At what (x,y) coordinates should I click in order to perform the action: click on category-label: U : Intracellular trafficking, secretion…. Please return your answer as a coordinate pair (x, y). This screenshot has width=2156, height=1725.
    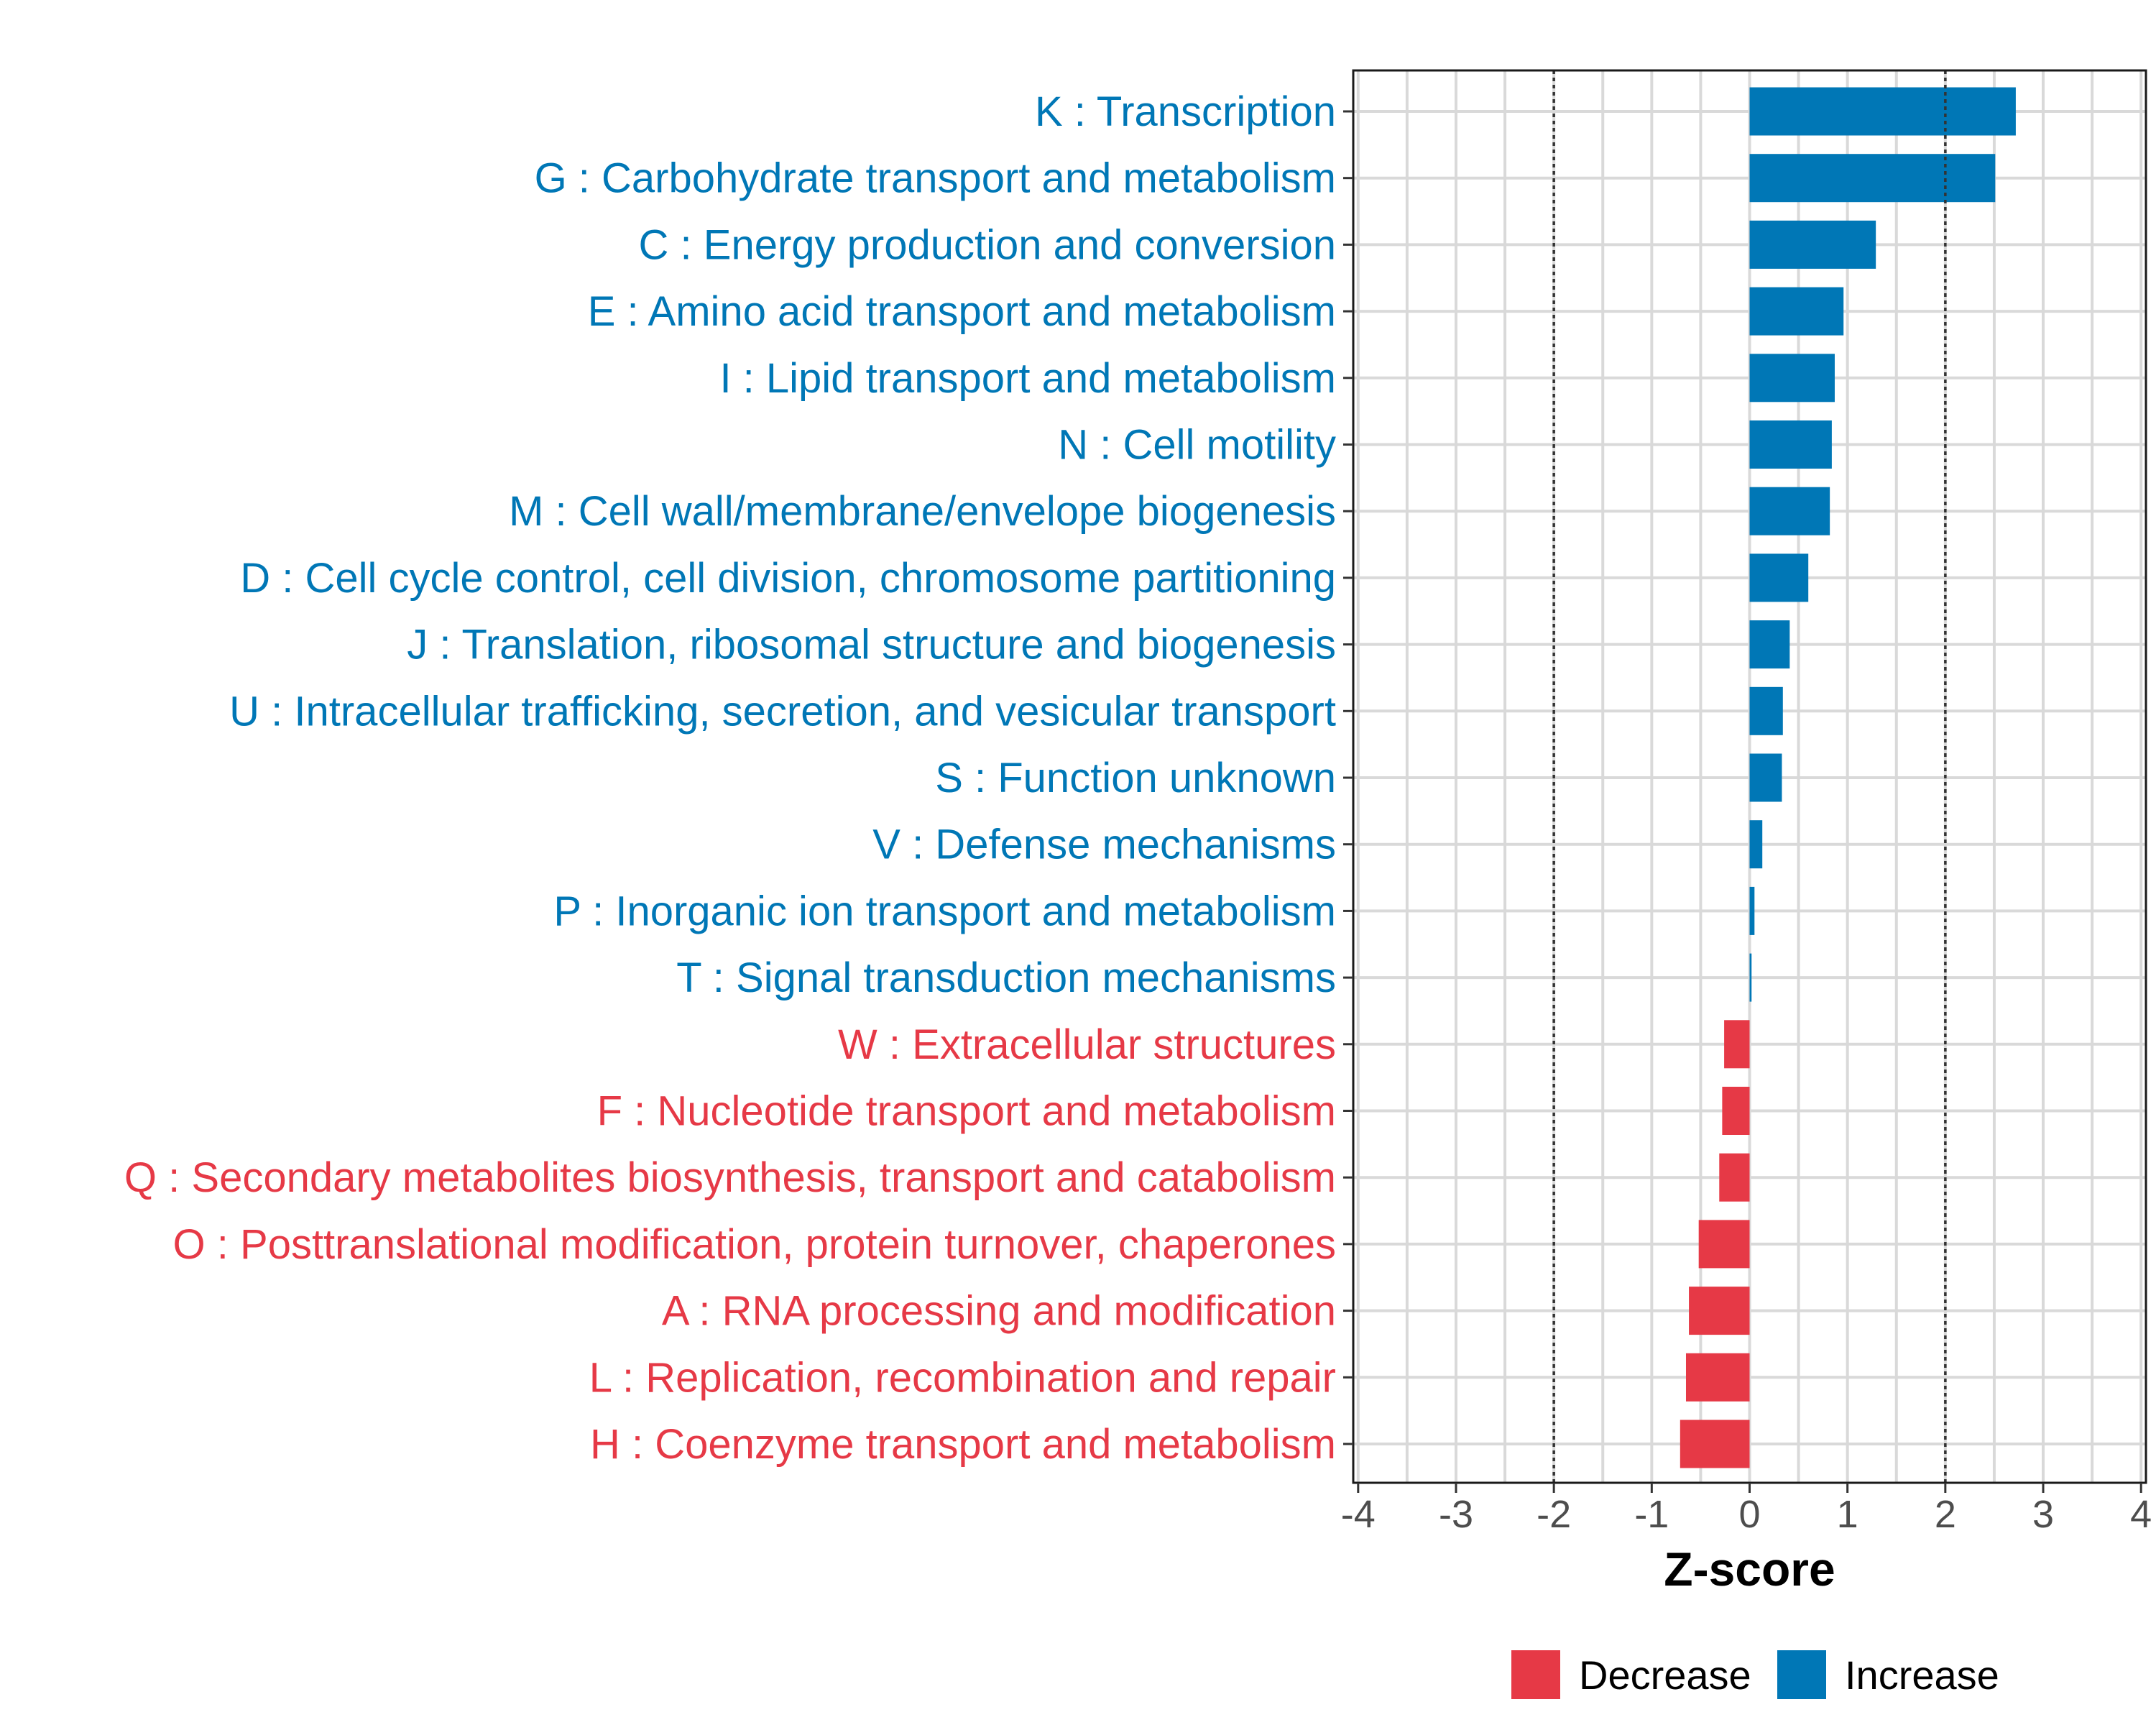
    Looking at the image, I should click on (782, 711).